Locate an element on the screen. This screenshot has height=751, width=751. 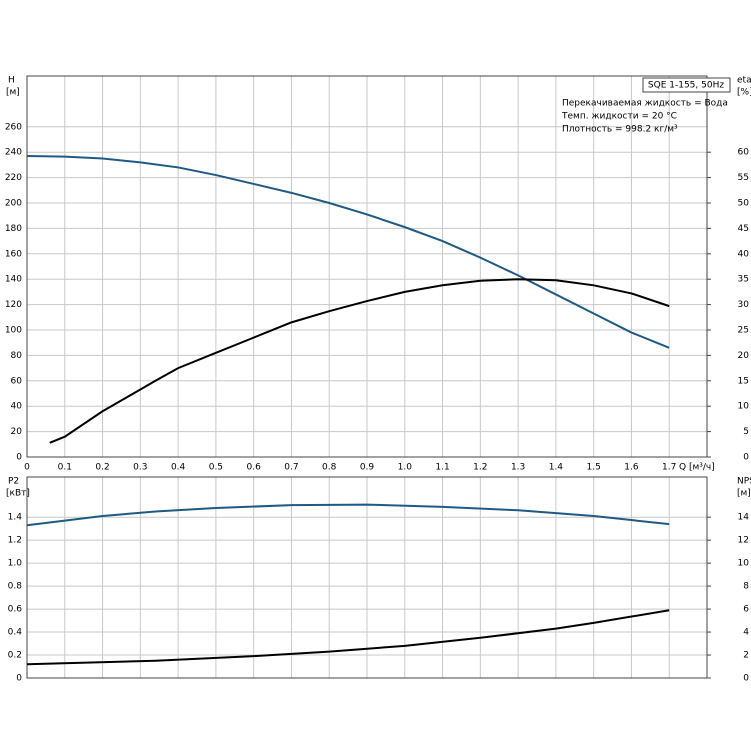
x-tick-label: 1.6 is located at coordinates (631, 468).